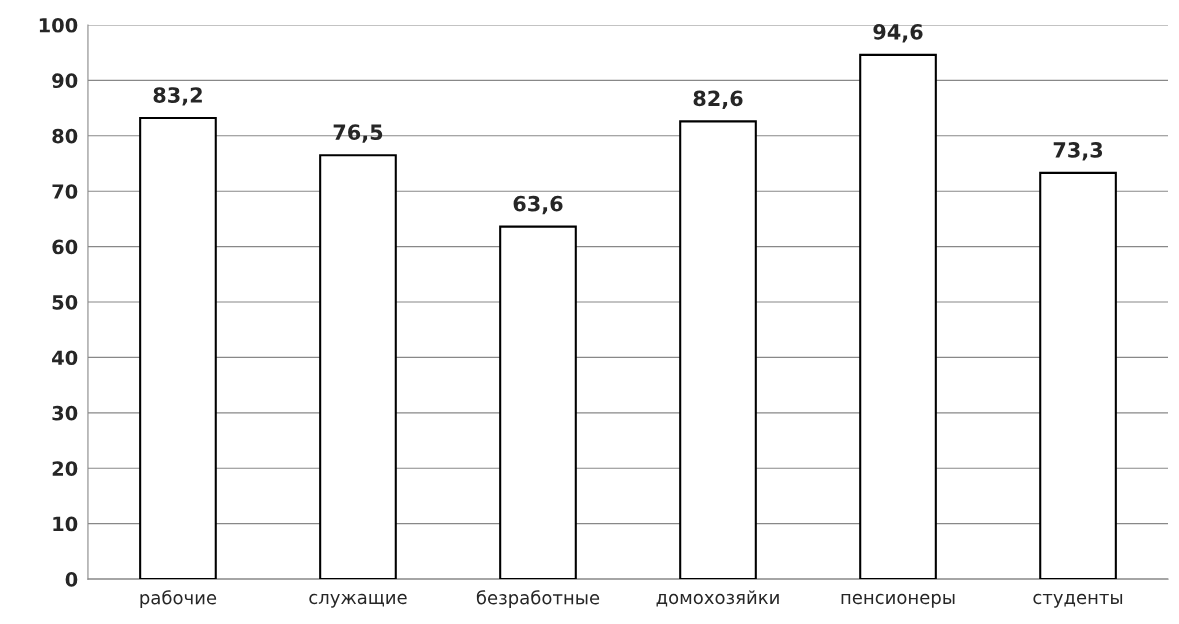  Describe the element at coordinates (177, 96) in the screenshot. I see `data-label: 83,2` at that location.